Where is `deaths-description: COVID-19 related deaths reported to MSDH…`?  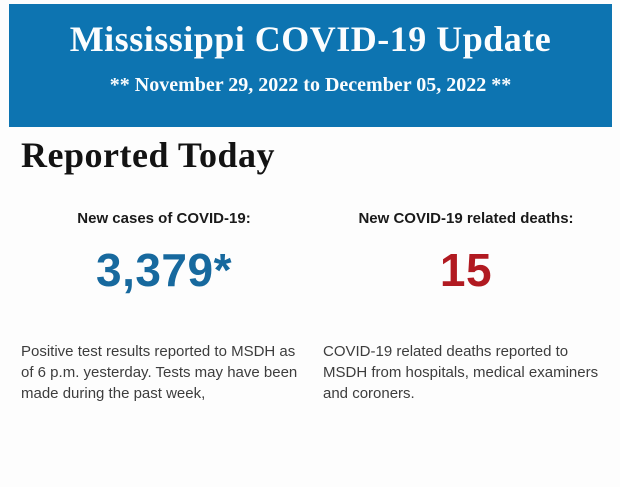
deaths-description: COVID-19 related deaths reported to MSDH… is located at coordinates (461, 372).